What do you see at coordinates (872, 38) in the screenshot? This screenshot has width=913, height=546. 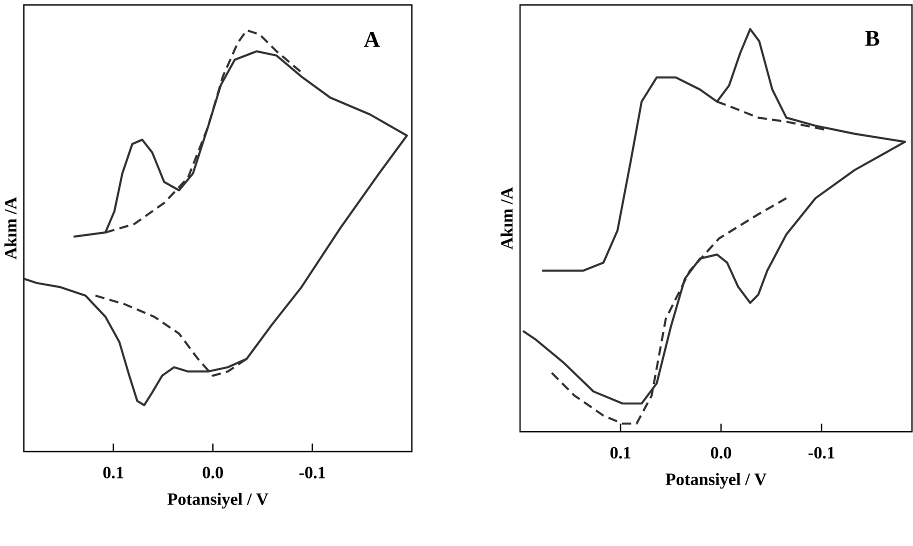 I see `annotation: B` at bounding box center [872, 38].